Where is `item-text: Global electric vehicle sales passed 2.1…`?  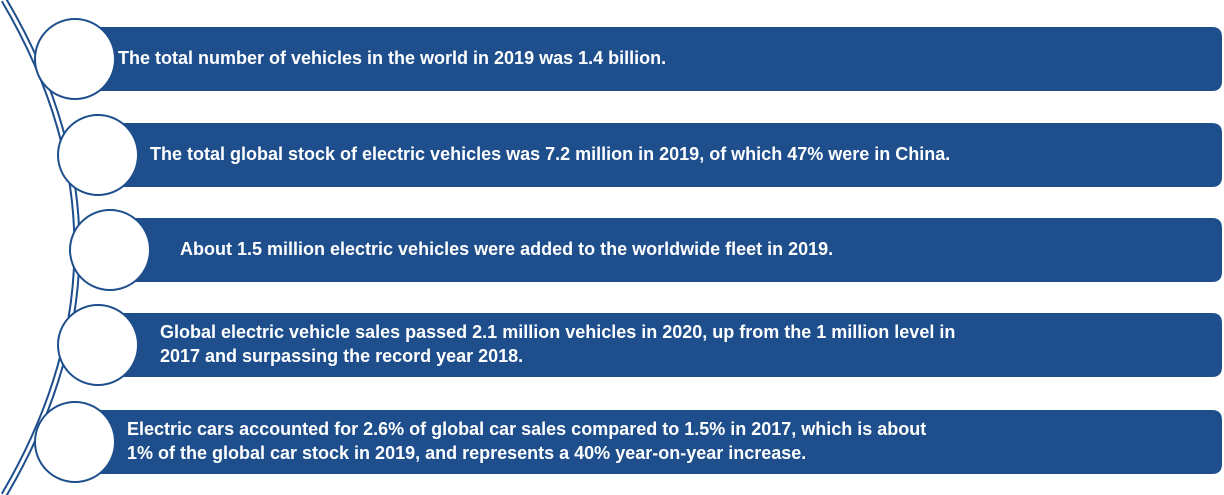 item-text: Global electric vehicle sales passed 2.1… is located at coordinates (557, 332).